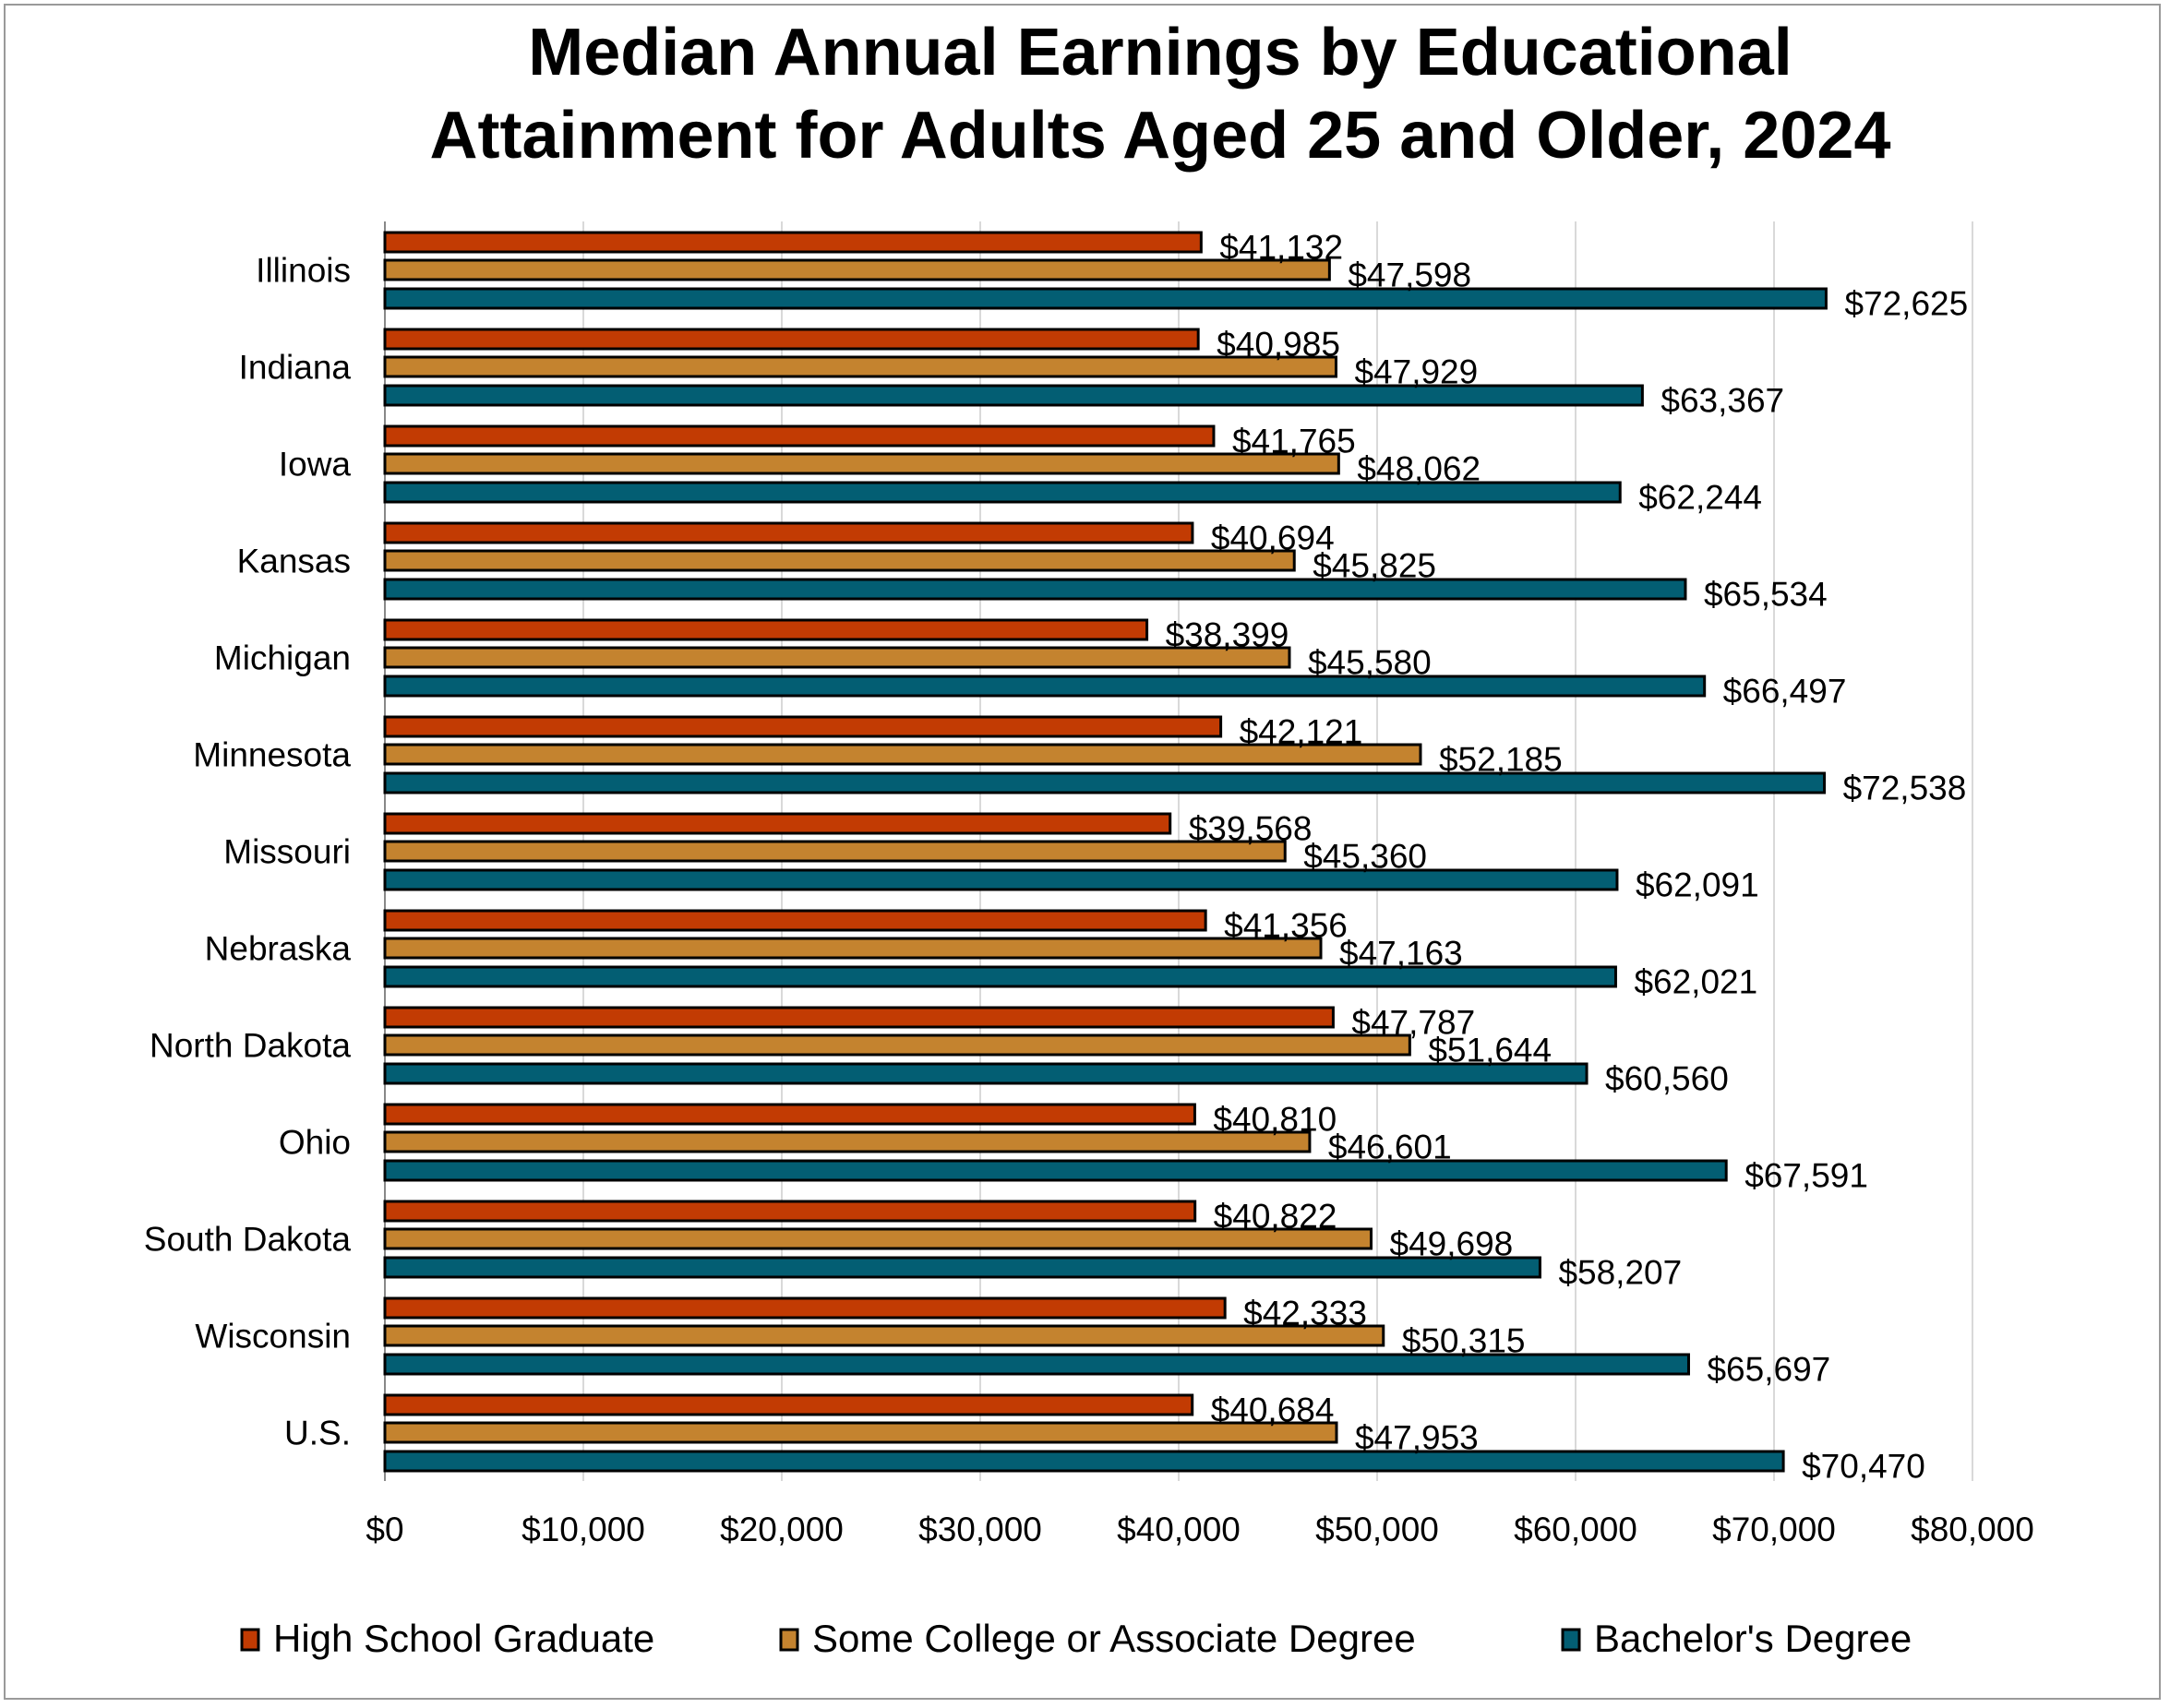  I want to click on x-tick-label: $20,000, so click(782, 1529).